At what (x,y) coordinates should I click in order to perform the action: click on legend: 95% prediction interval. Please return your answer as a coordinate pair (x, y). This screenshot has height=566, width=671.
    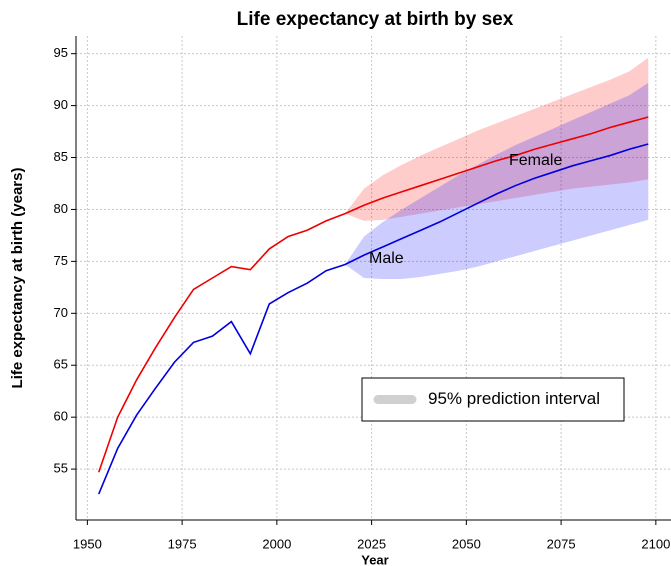
    Looking at the image, I should click on (493, 399).